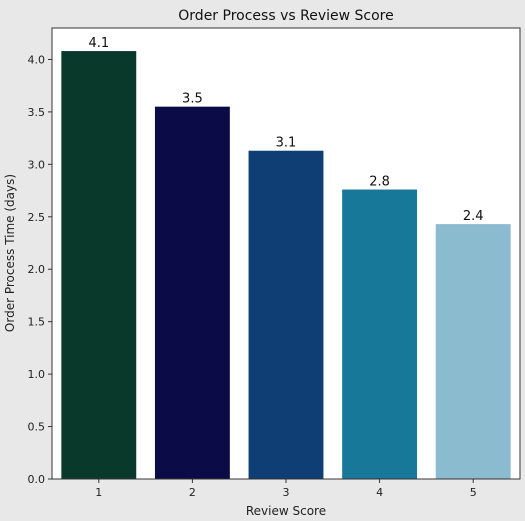  Describe the element at coordinates (37, 269) in the screenshot. I see `y-tick-label-2.0: 2.0` at that location.